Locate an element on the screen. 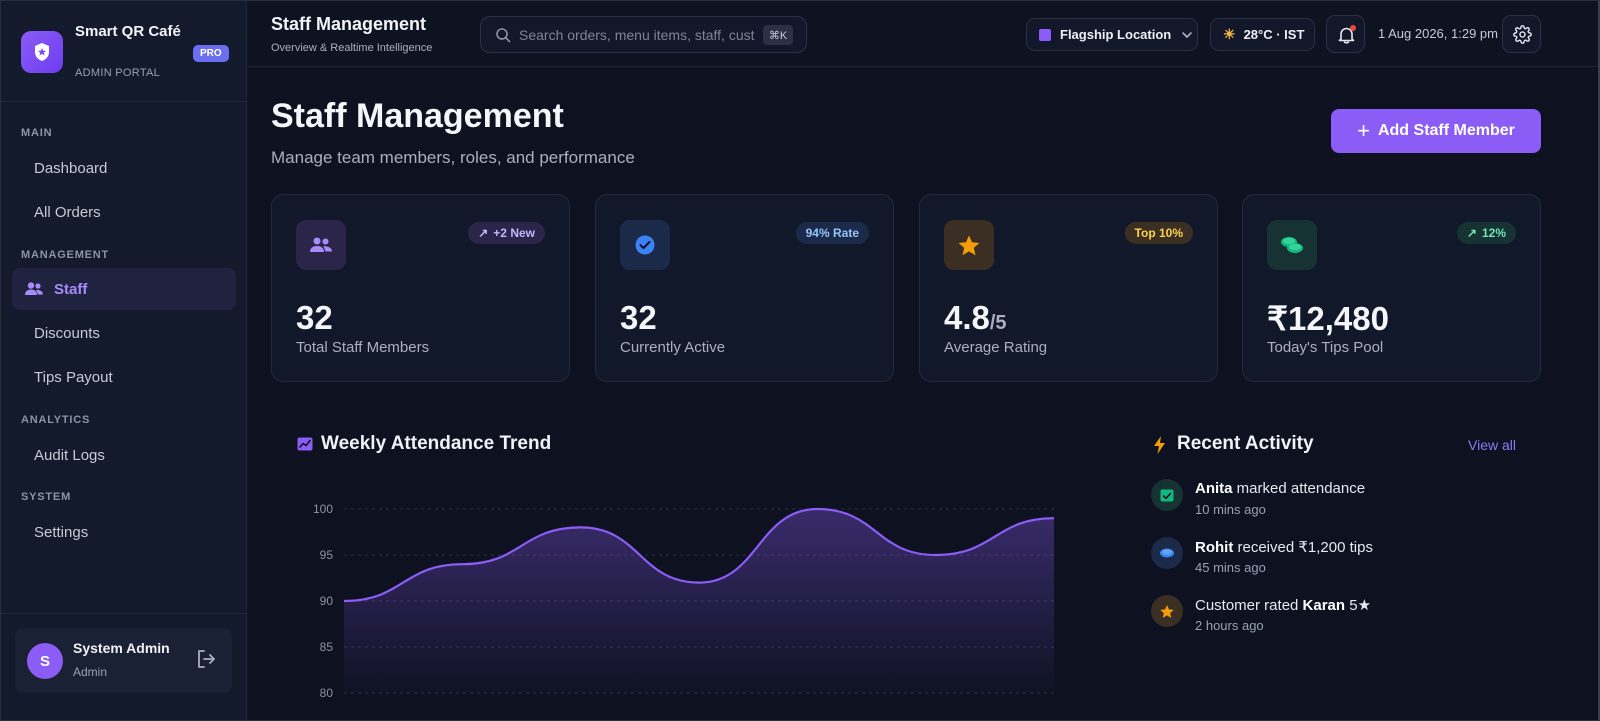  activity-text: Customer rated Karan 5★ is located at coordinates (1283, 605).